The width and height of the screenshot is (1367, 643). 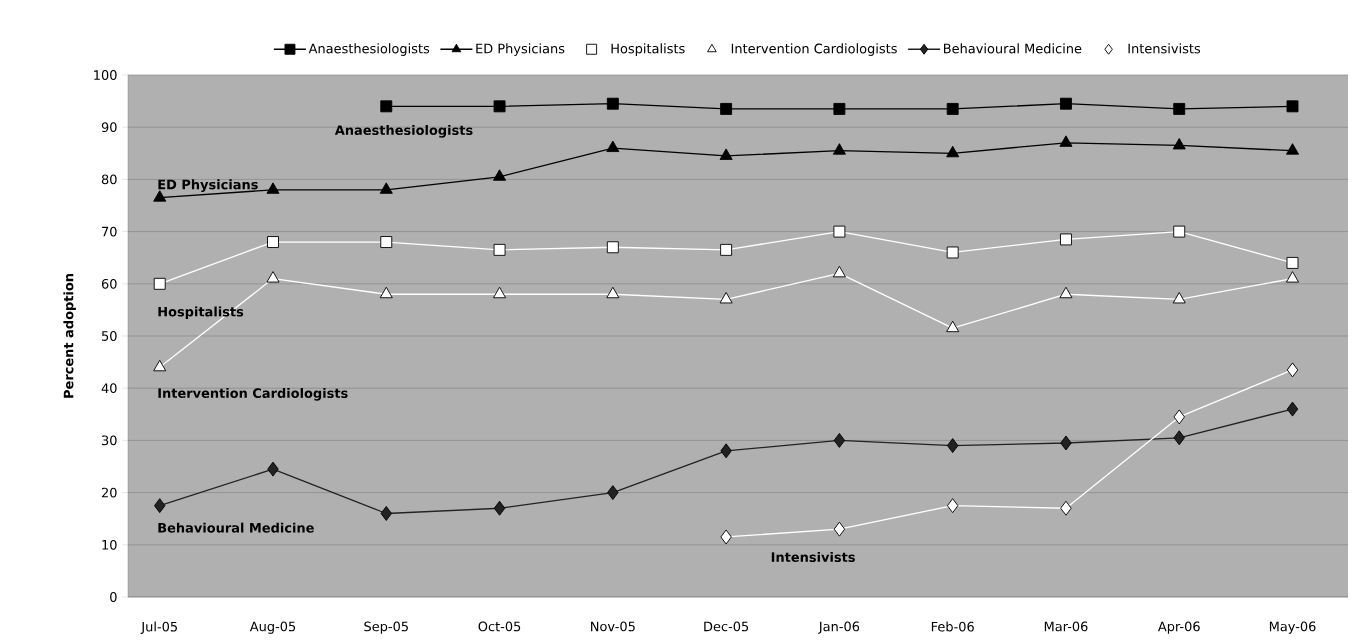 I want to click on text: ED Physicians, so click(x=208, y=185).